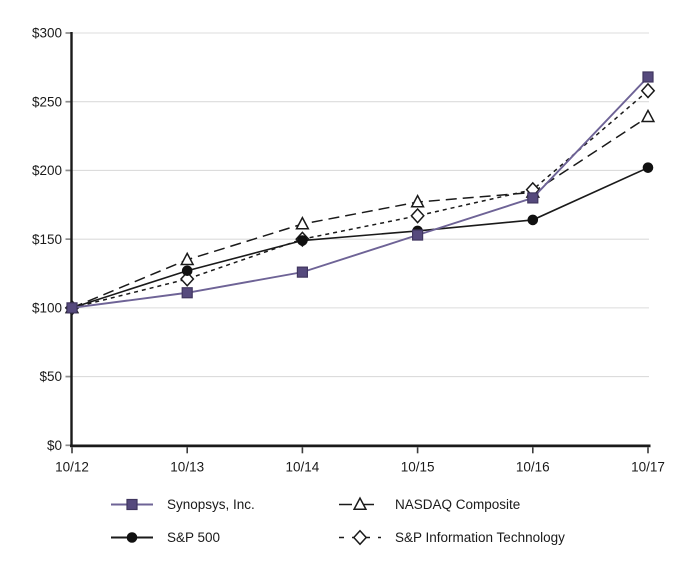 The width and height of the screenshot is (682, 581). Describe the element at coordinates (47, 33) in the screenshot. I see `y-axis-tick-label: $300` at that location.